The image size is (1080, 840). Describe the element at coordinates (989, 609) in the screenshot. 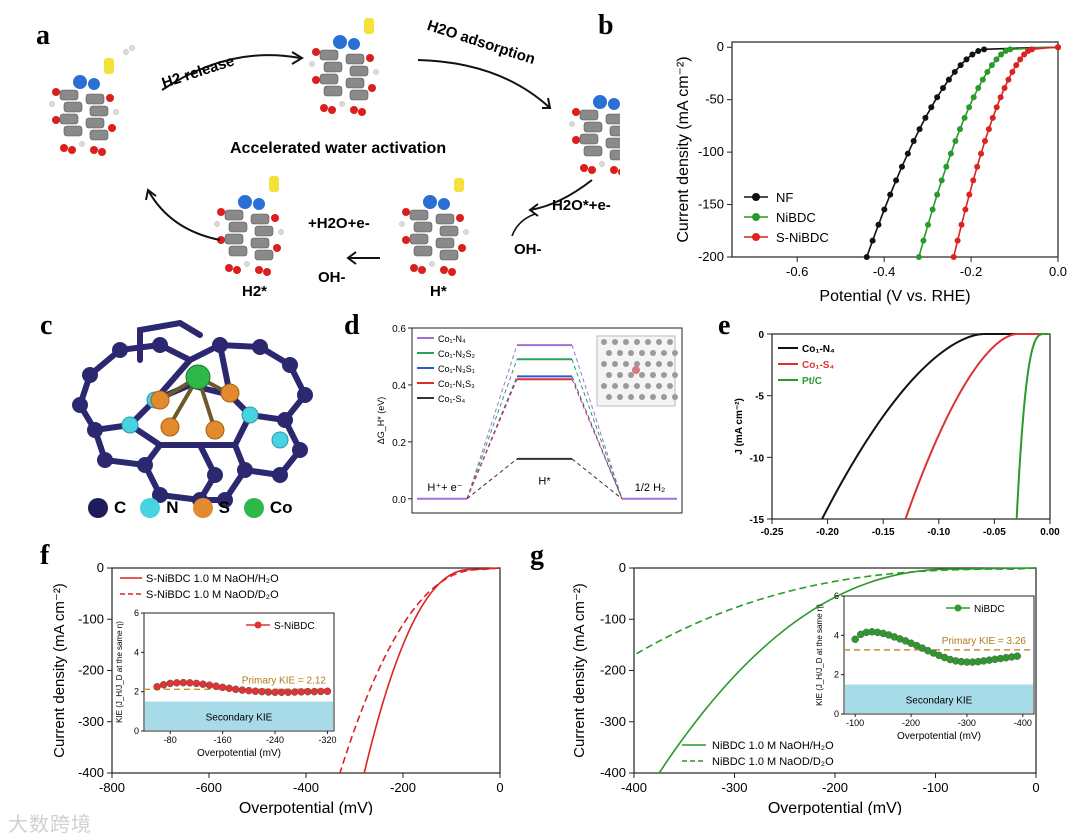

I see `inset-legend-label: NiBDC` at that location.